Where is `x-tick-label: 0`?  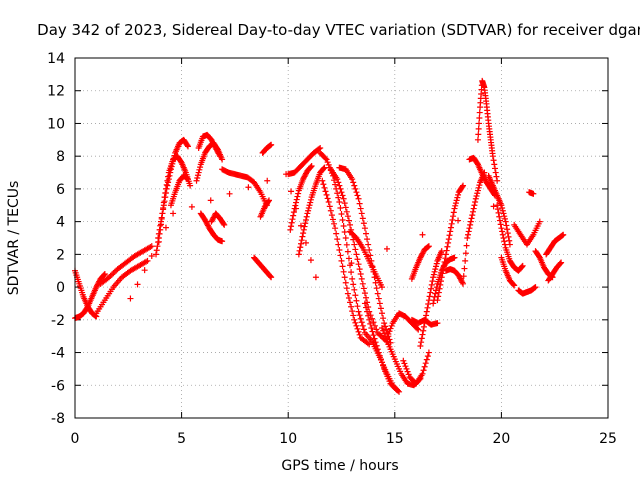 x-tick-label: 0 is located at coordinates (75, 439).